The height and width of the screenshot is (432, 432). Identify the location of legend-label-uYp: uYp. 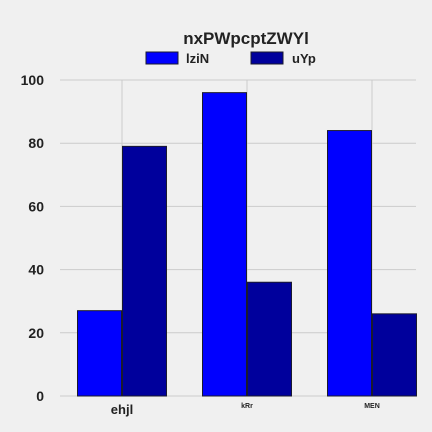
(304, 58).